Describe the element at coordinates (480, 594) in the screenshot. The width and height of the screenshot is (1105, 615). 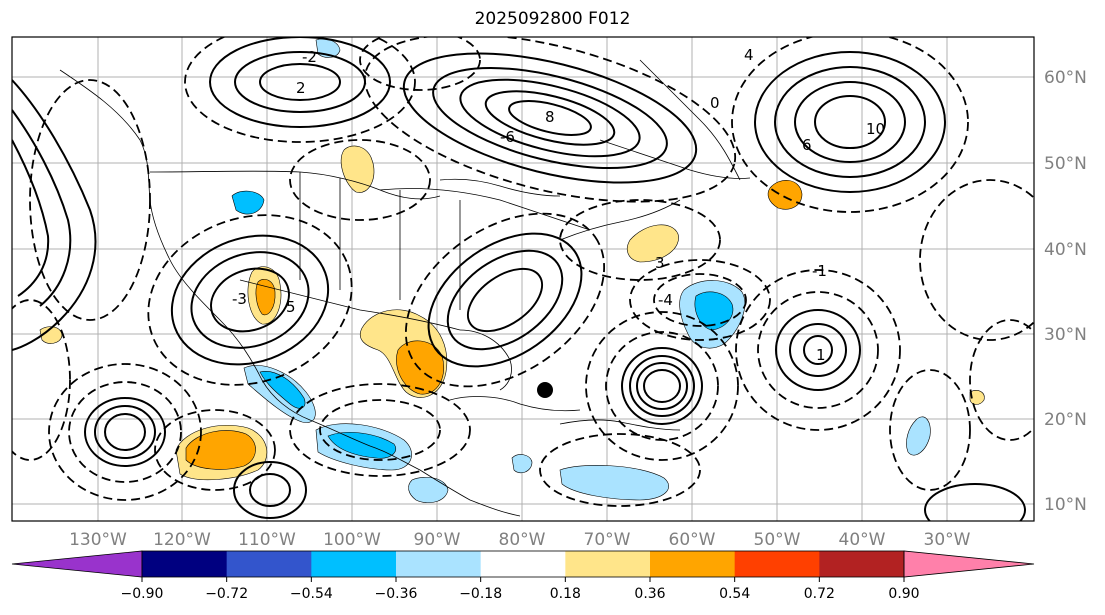
I see `colorbar-tick-label: −0.18` at that location.